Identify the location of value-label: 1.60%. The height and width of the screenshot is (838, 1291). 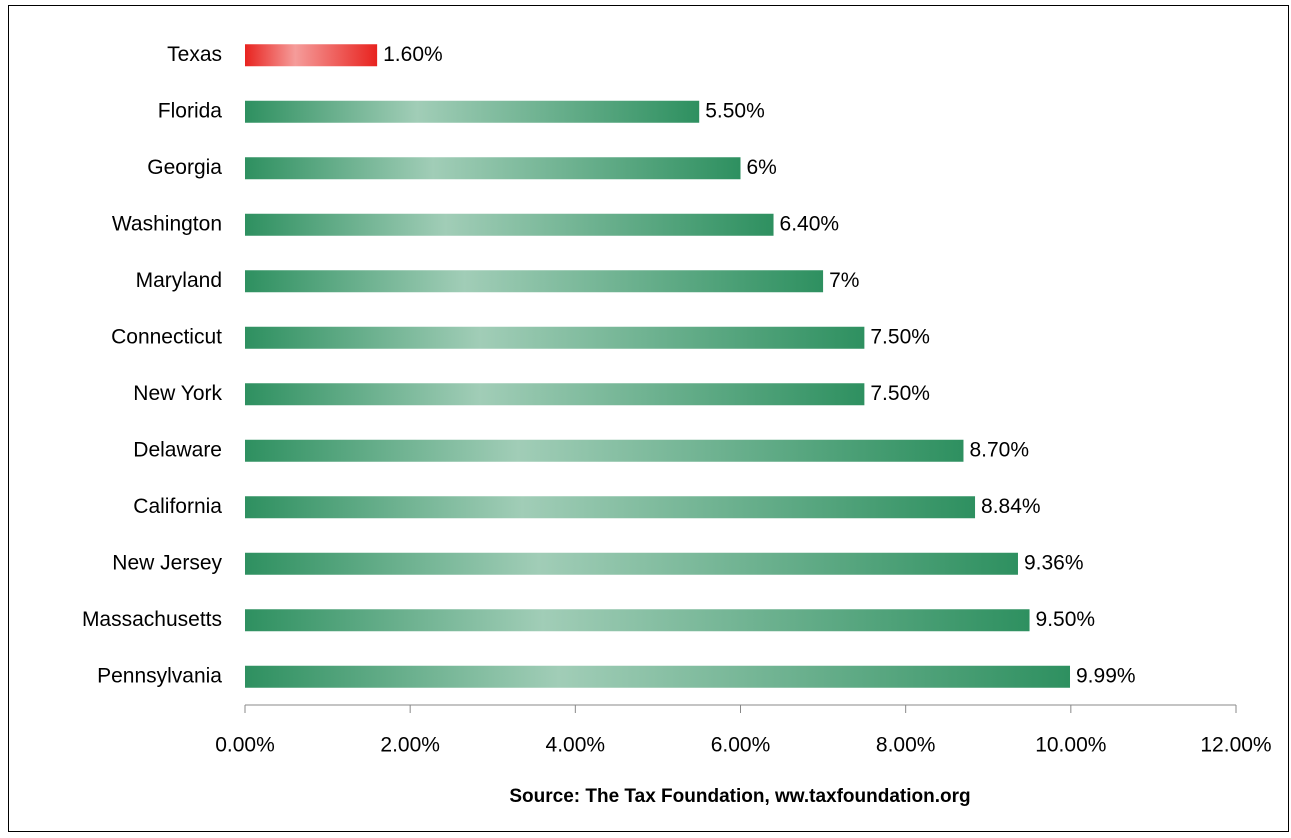
(413, 54).